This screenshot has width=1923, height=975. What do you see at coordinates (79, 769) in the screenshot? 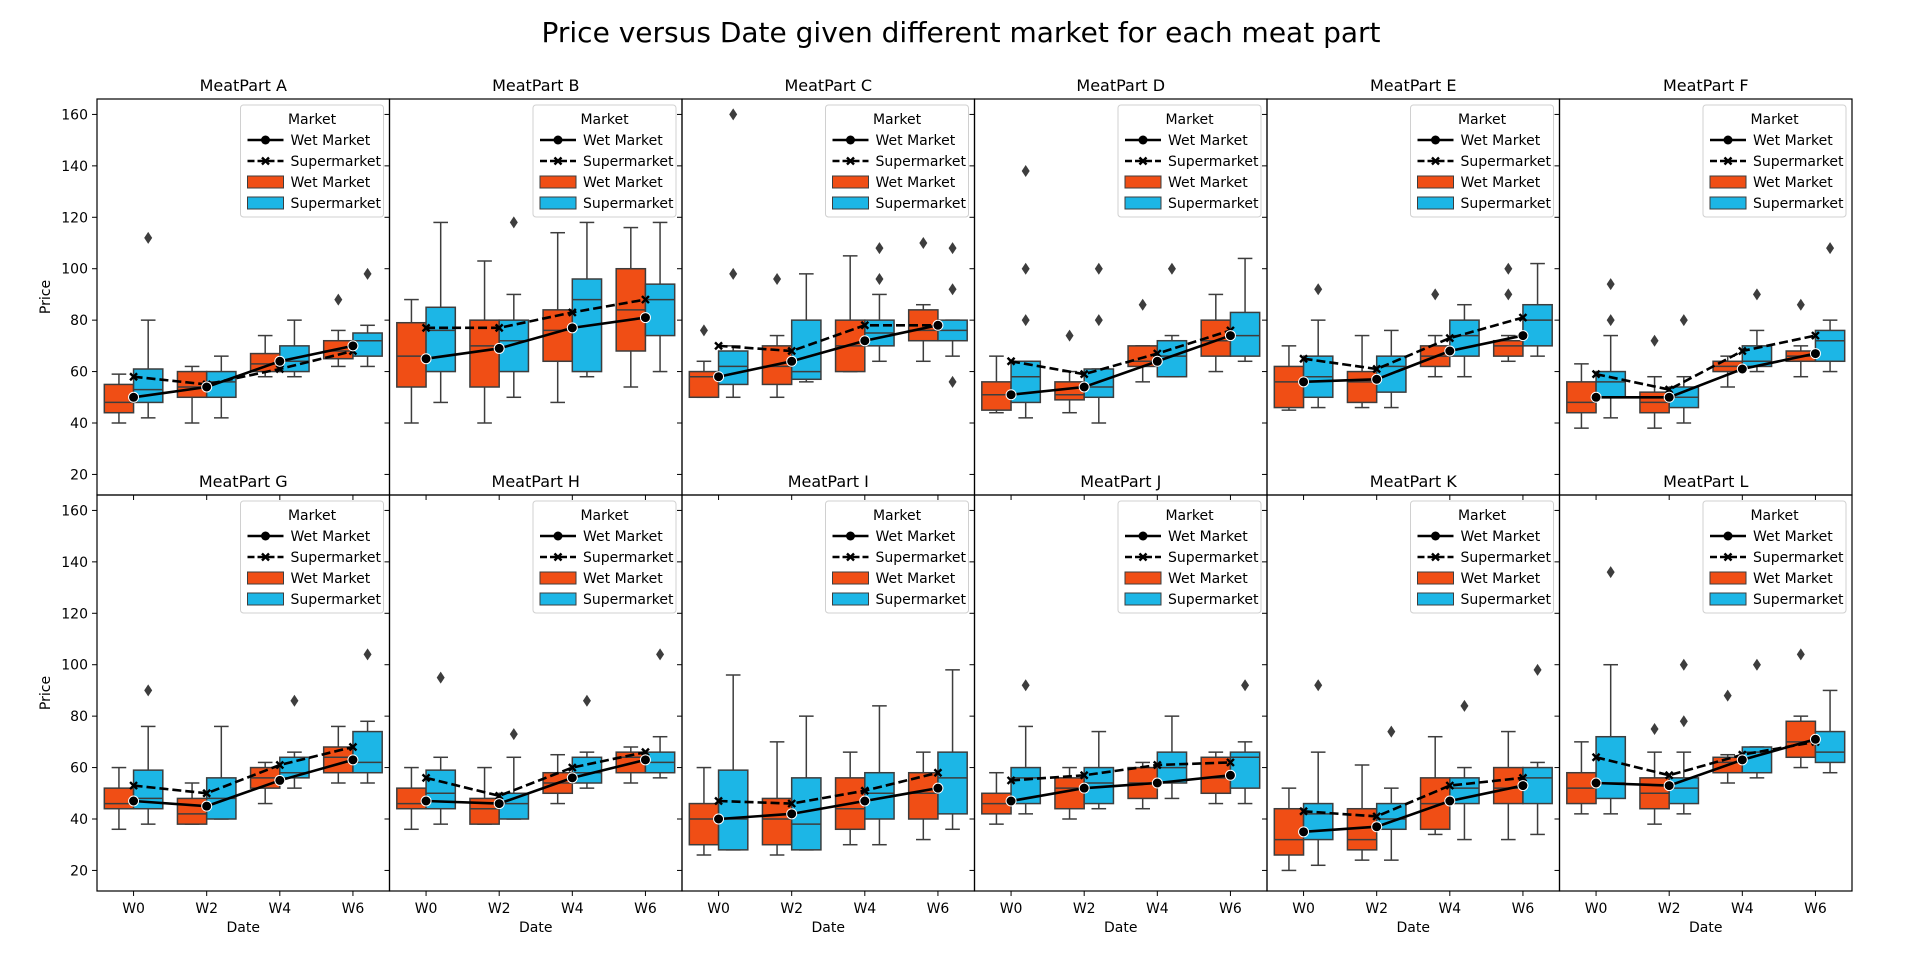
I see `y-tick-label: 60` at bounding box center [79, 769].